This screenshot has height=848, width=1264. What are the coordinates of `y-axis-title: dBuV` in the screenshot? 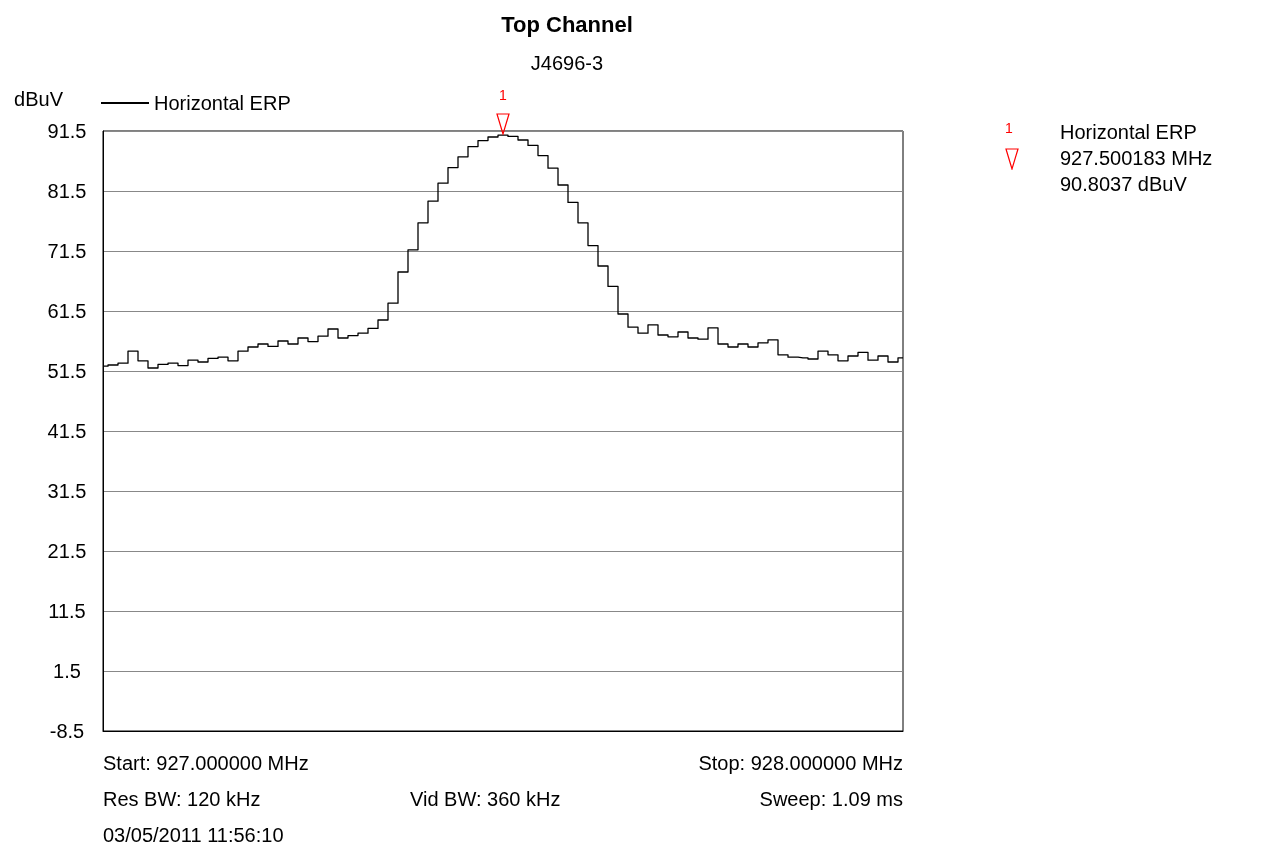 It's located at (39, 99).